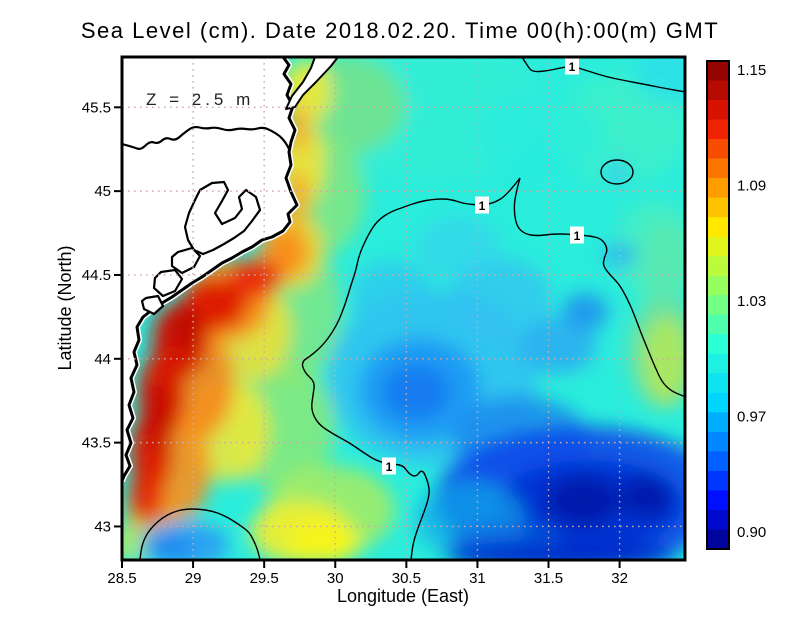 The width and height of the screenshot is (800, 618). Describe the element at coordinates (65, 307) in the screenshot. I see `y-axis-label: Latitude (North)` at that location.